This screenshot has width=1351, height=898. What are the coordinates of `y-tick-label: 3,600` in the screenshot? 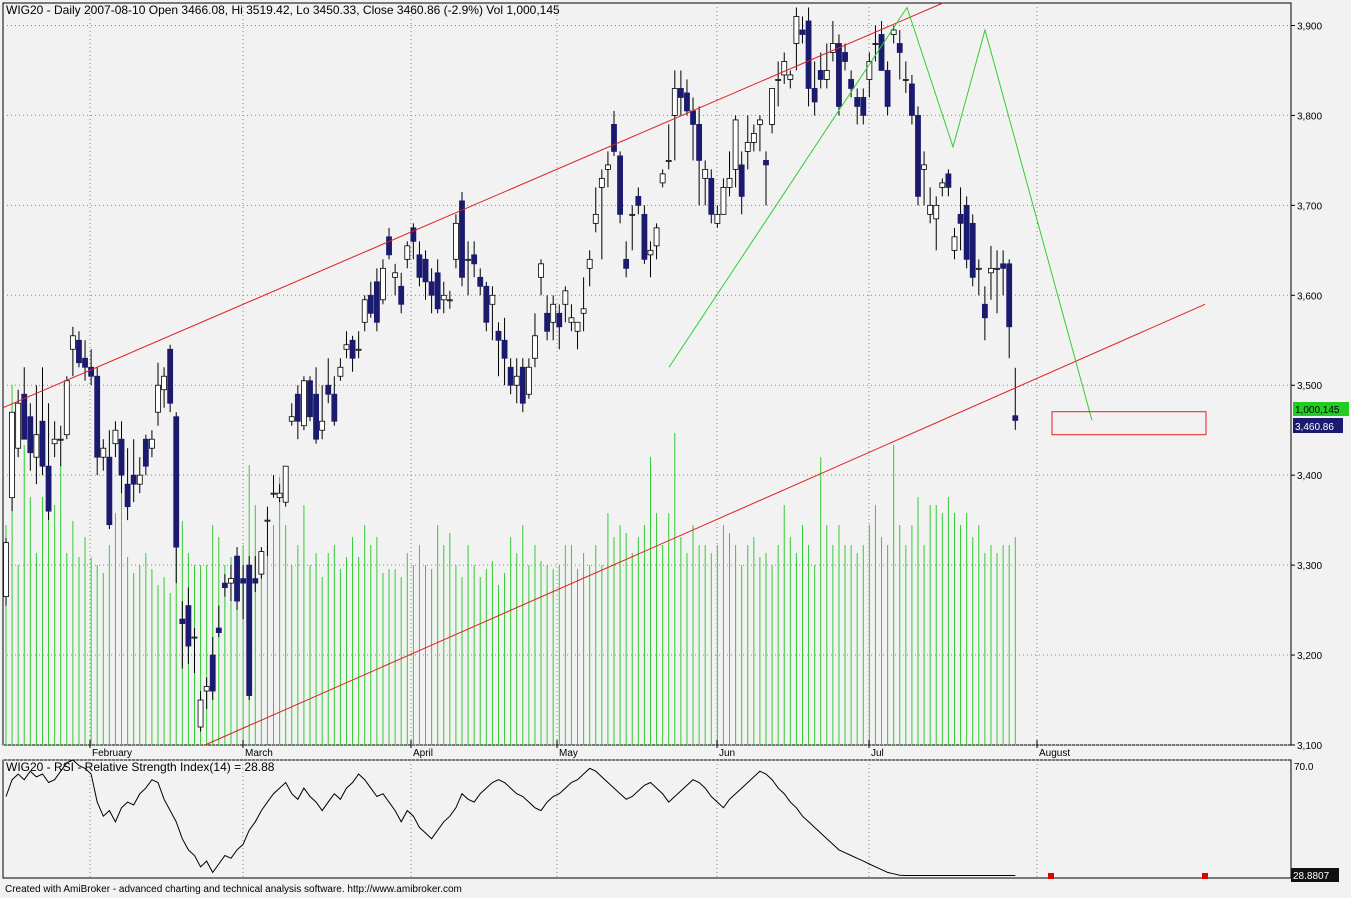 It's located at (1309, 296).